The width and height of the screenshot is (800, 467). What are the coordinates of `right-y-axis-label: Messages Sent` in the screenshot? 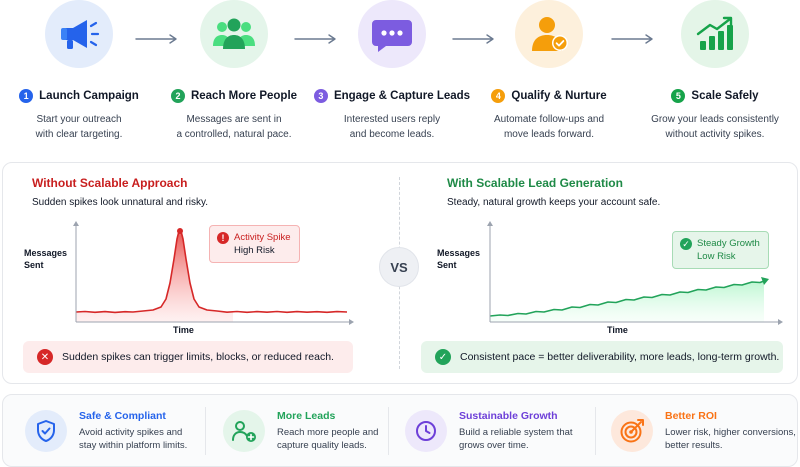 It's located at (459, 259).